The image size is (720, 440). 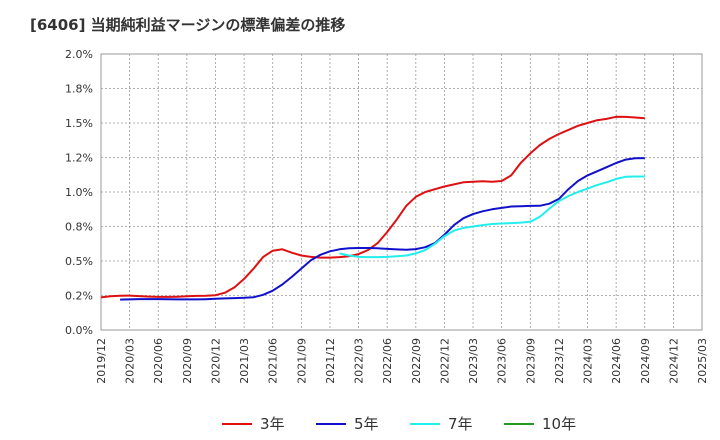 I want to click on legend-item: 3年, so click(x=253, y=423).